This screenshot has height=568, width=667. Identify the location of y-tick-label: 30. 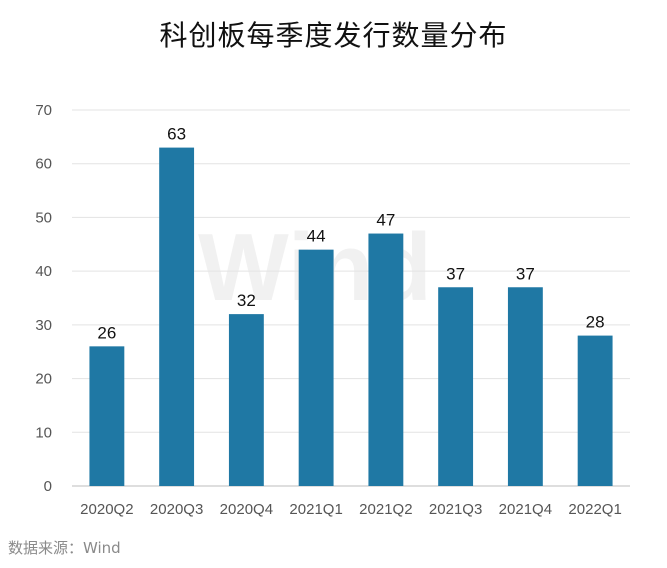
(43, 325).